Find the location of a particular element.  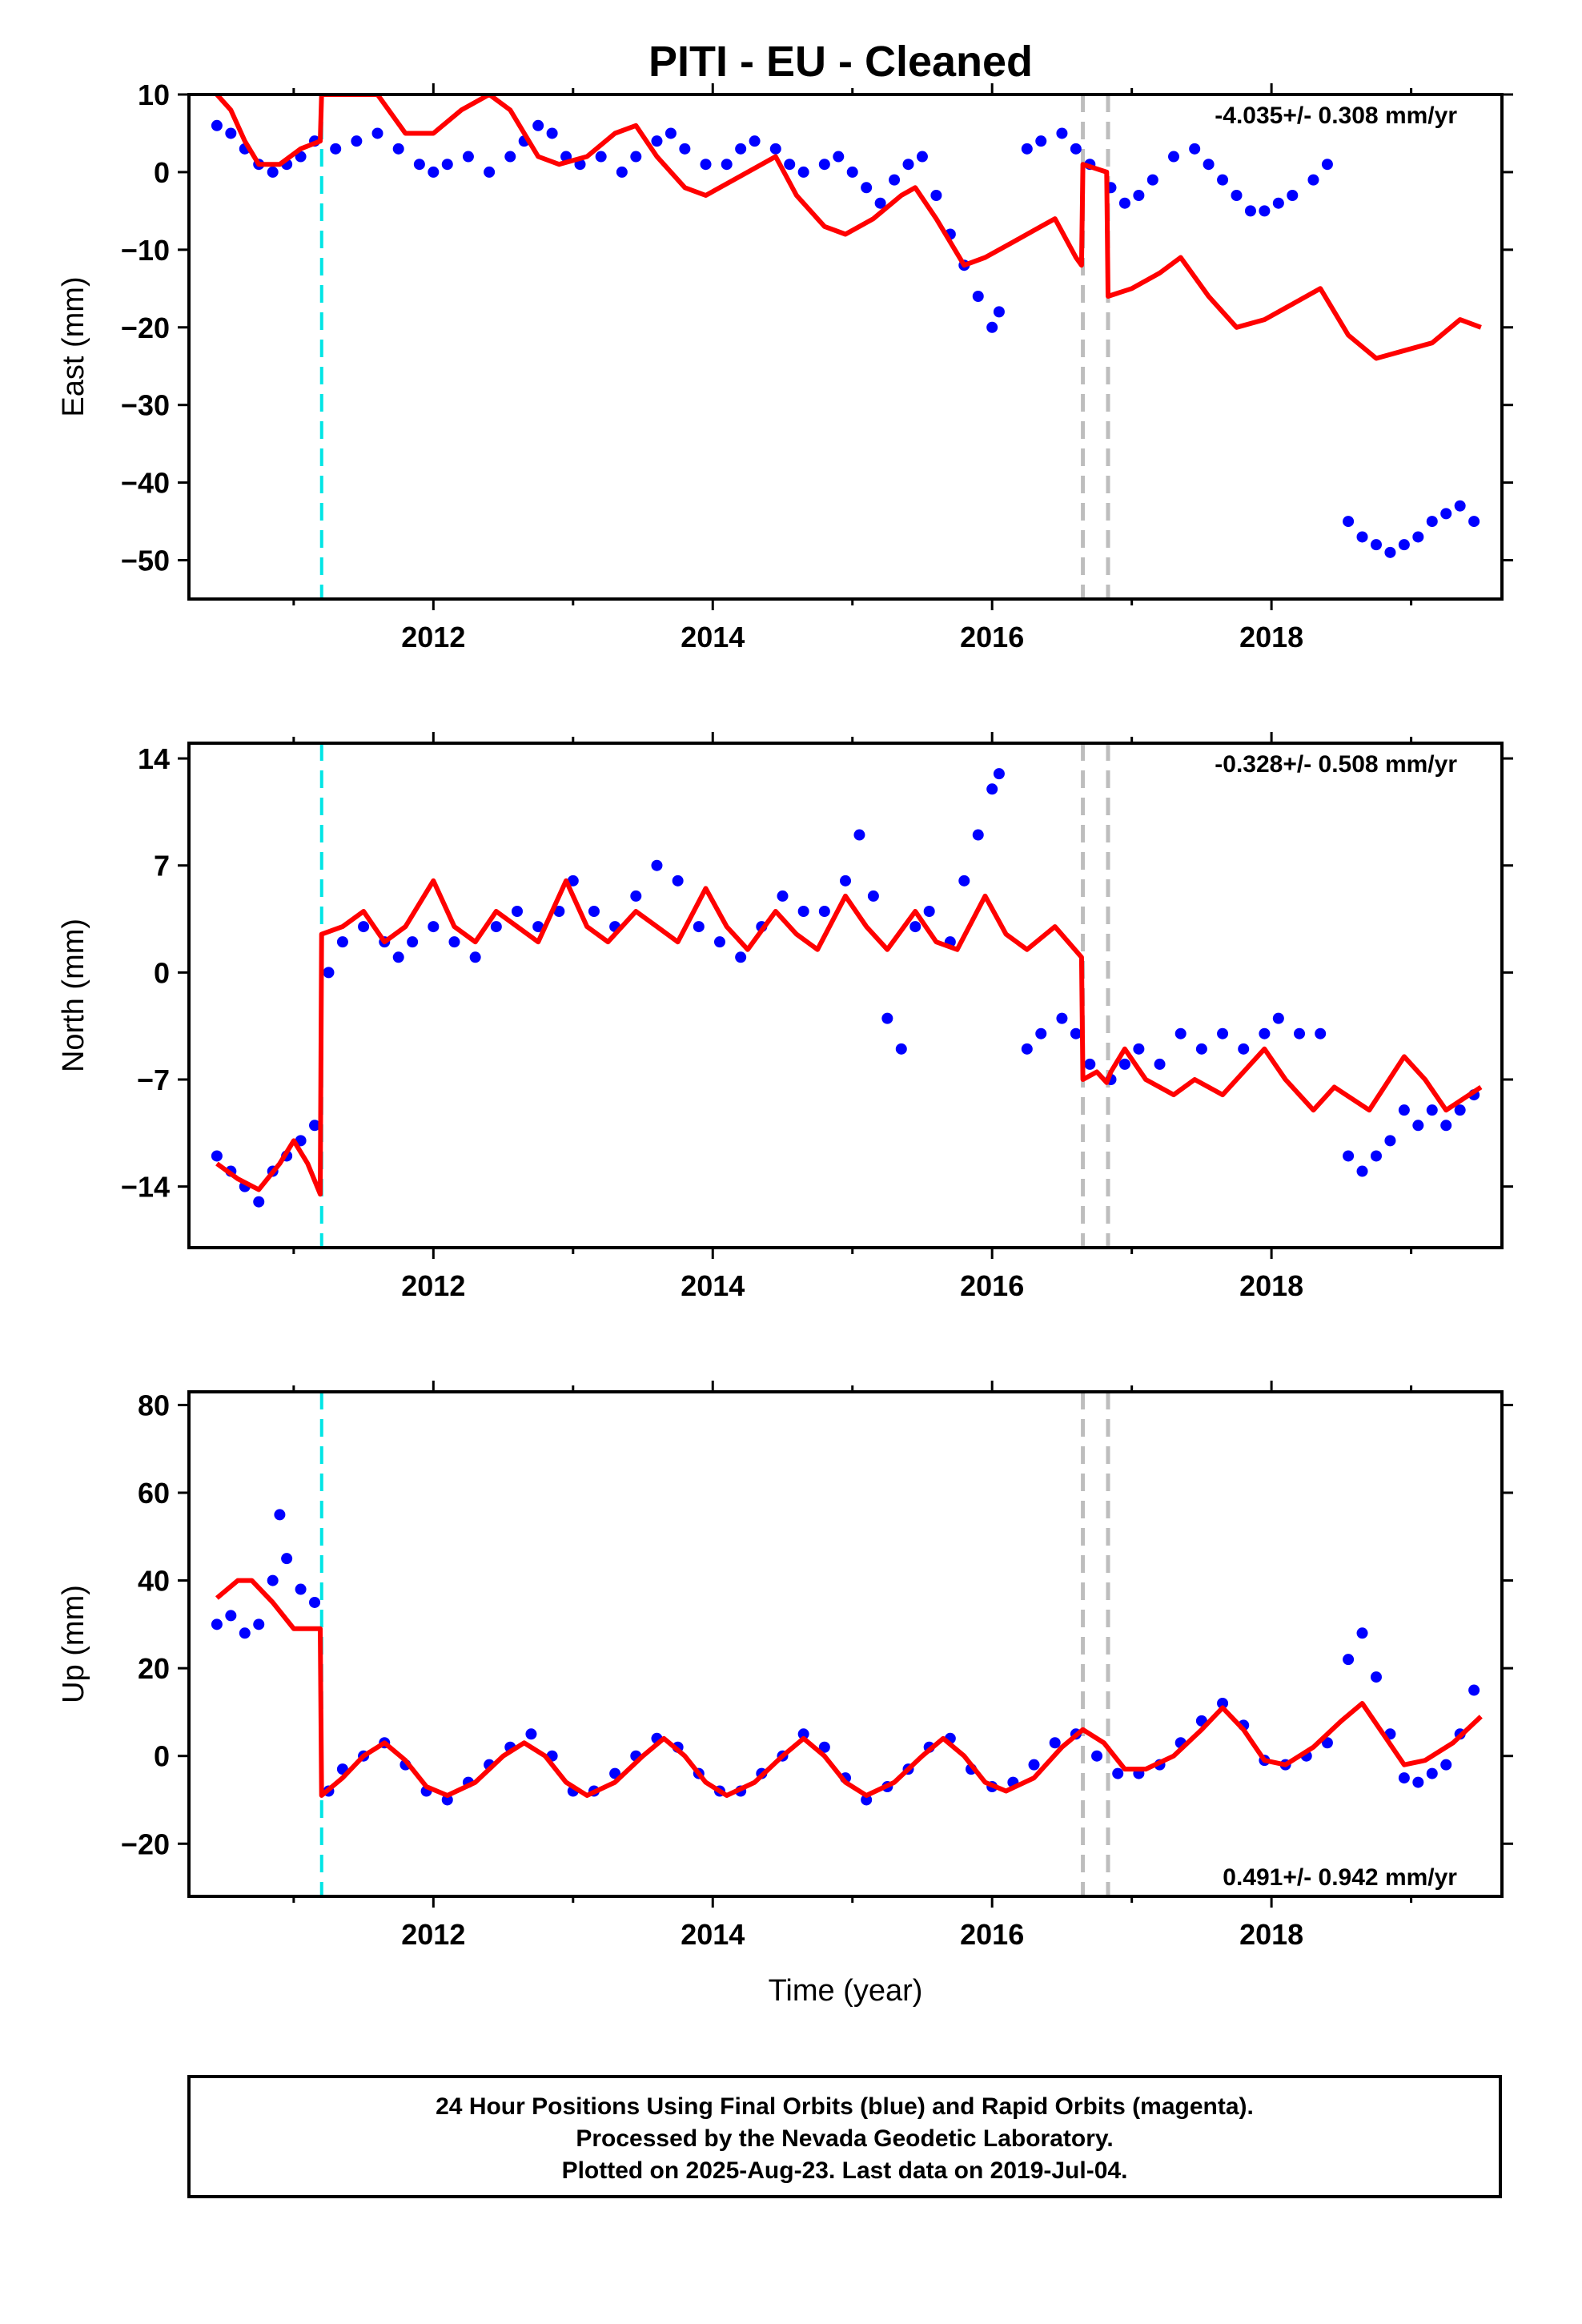

up-xtick-label-1: 2014 is located at coordinates (713, 1934).